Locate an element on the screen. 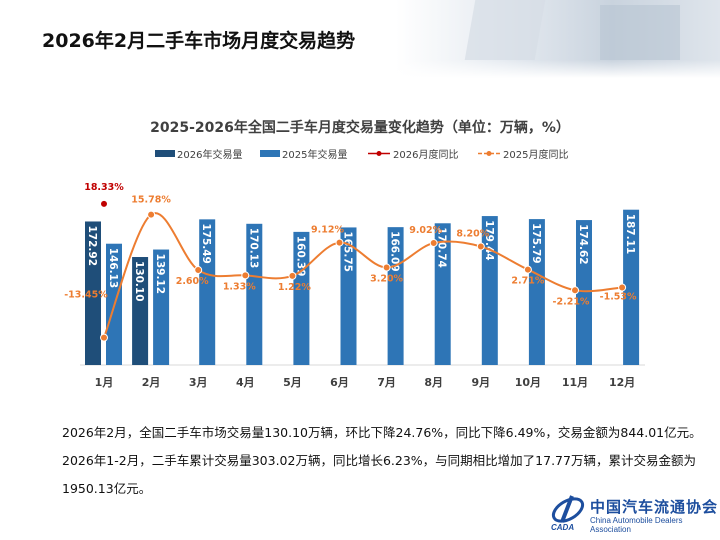  line-point-2026 is located at coordinates (104, 203).